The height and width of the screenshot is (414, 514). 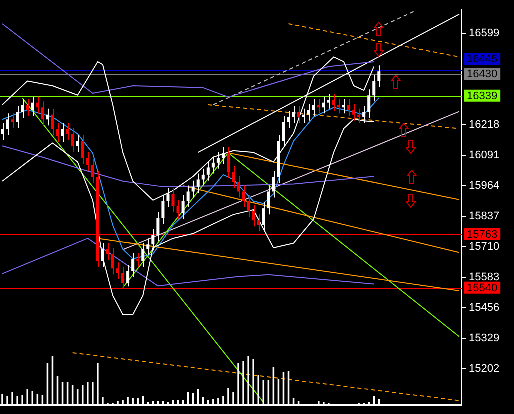 What do you see at coordinates (484, 278) in the screenshot?
I see `y-tick-label: 15583` at bounding box center [484, 278].